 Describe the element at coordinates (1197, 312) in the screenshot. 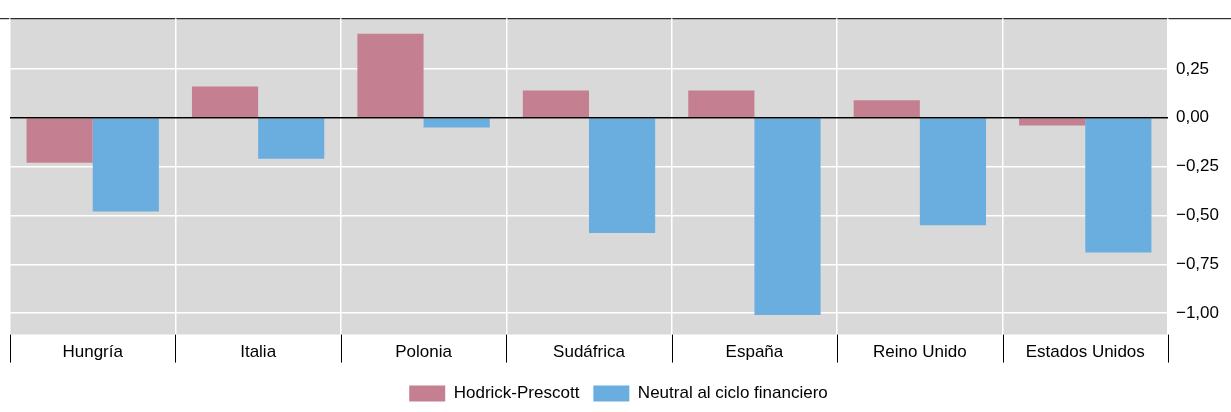

I see `y-tick-label: −1,00` at that location.